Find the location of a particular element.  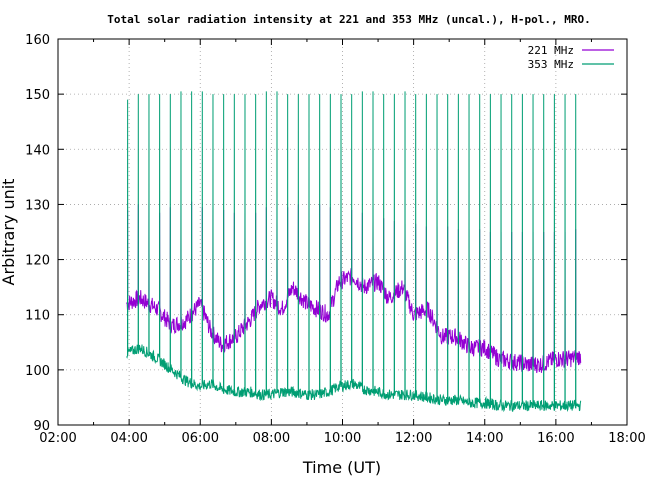

x-tick-label: 08:00 is located at coordinates (271, 438).